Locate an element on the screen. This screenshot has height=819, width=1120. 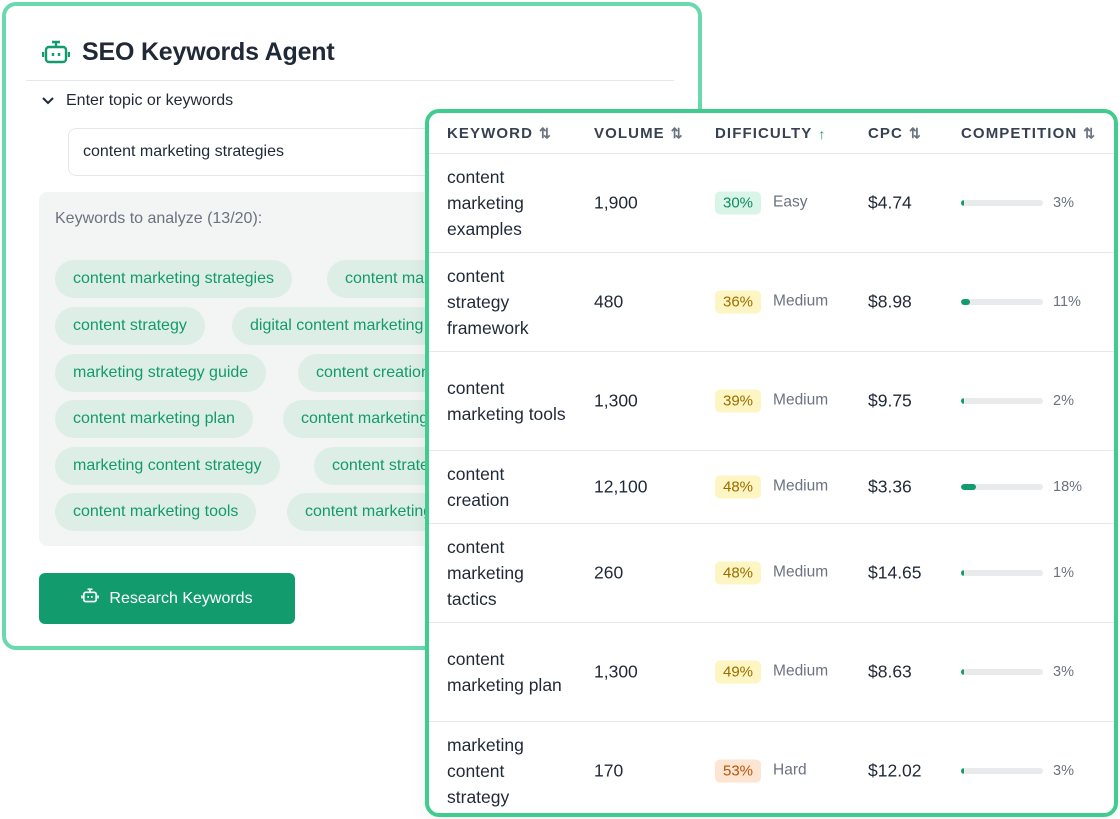
difficulty-label: Easy is located at coordinates (790, 202).